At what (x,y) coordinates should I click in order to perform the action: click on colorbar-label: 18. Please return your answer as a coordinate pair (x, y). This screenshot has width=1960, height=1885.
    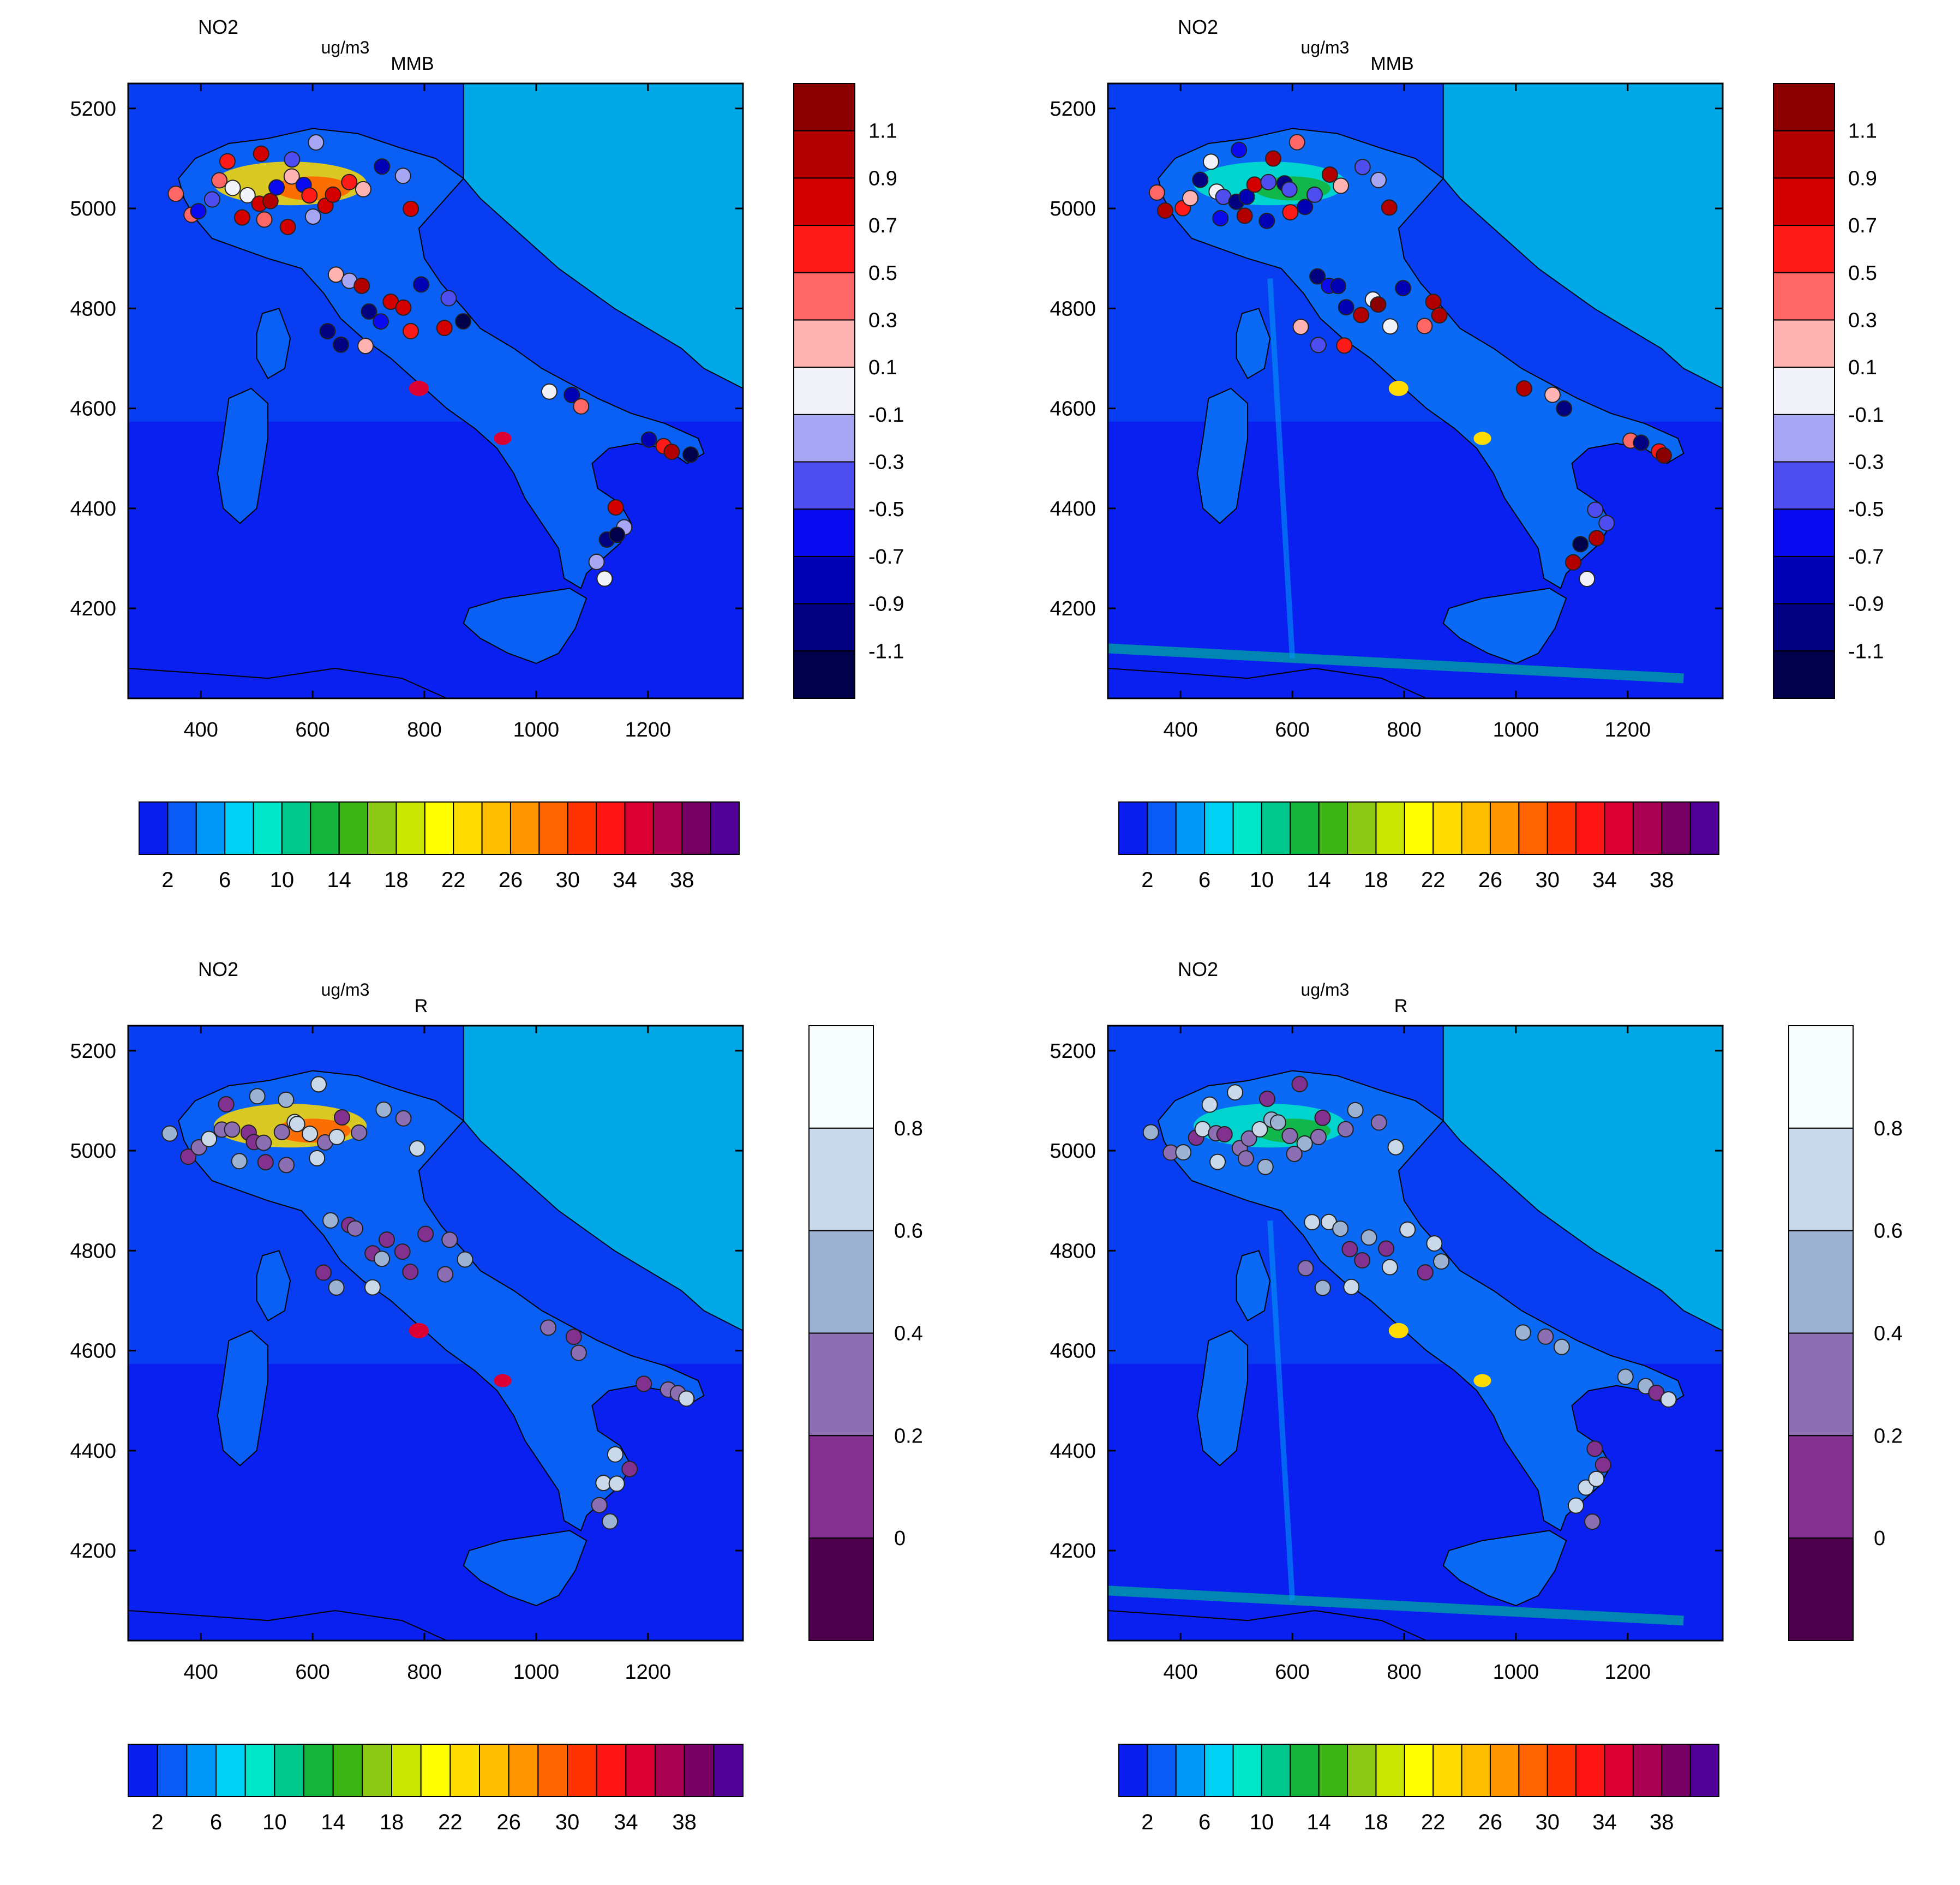
    Looking at the image, I should click on (396, 880).